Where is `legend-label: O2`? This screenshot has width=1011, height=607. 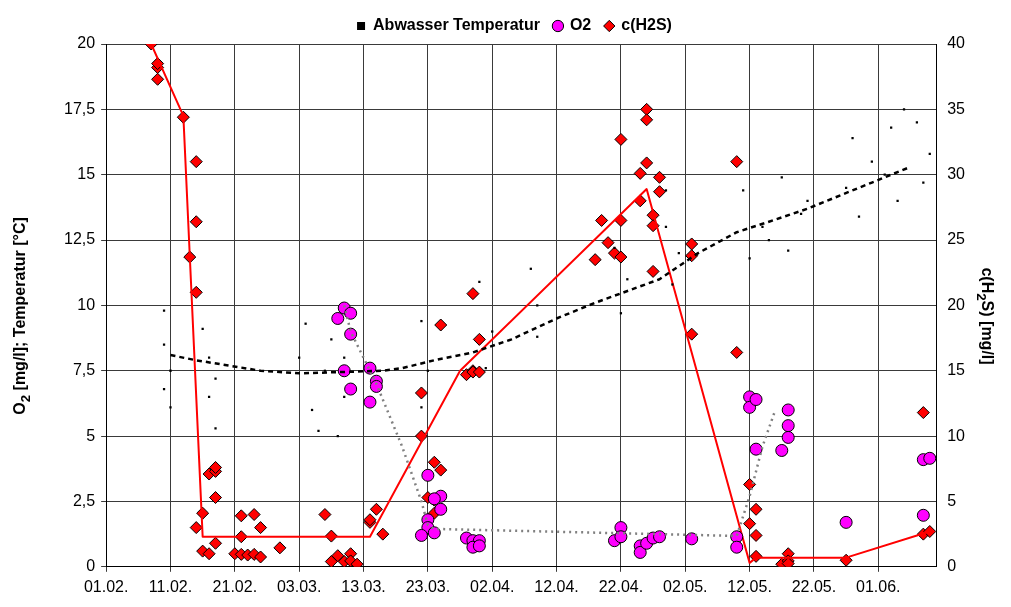
legend-label: O2 is located at coordinates (580, 25).